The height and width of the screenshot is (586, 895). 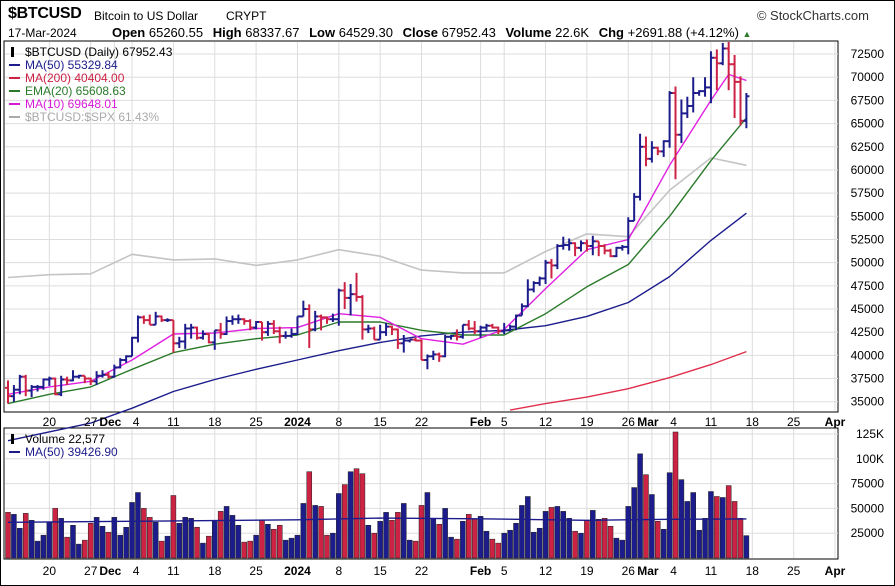 I want to click on price-tick-label: 67500, so click(x=868, y=100).